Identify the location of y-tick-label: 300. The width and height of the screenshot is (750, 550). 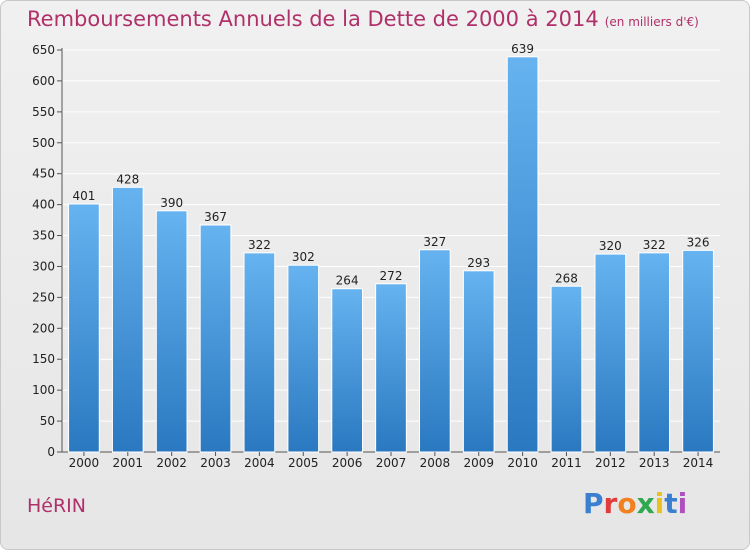
(43, 266).